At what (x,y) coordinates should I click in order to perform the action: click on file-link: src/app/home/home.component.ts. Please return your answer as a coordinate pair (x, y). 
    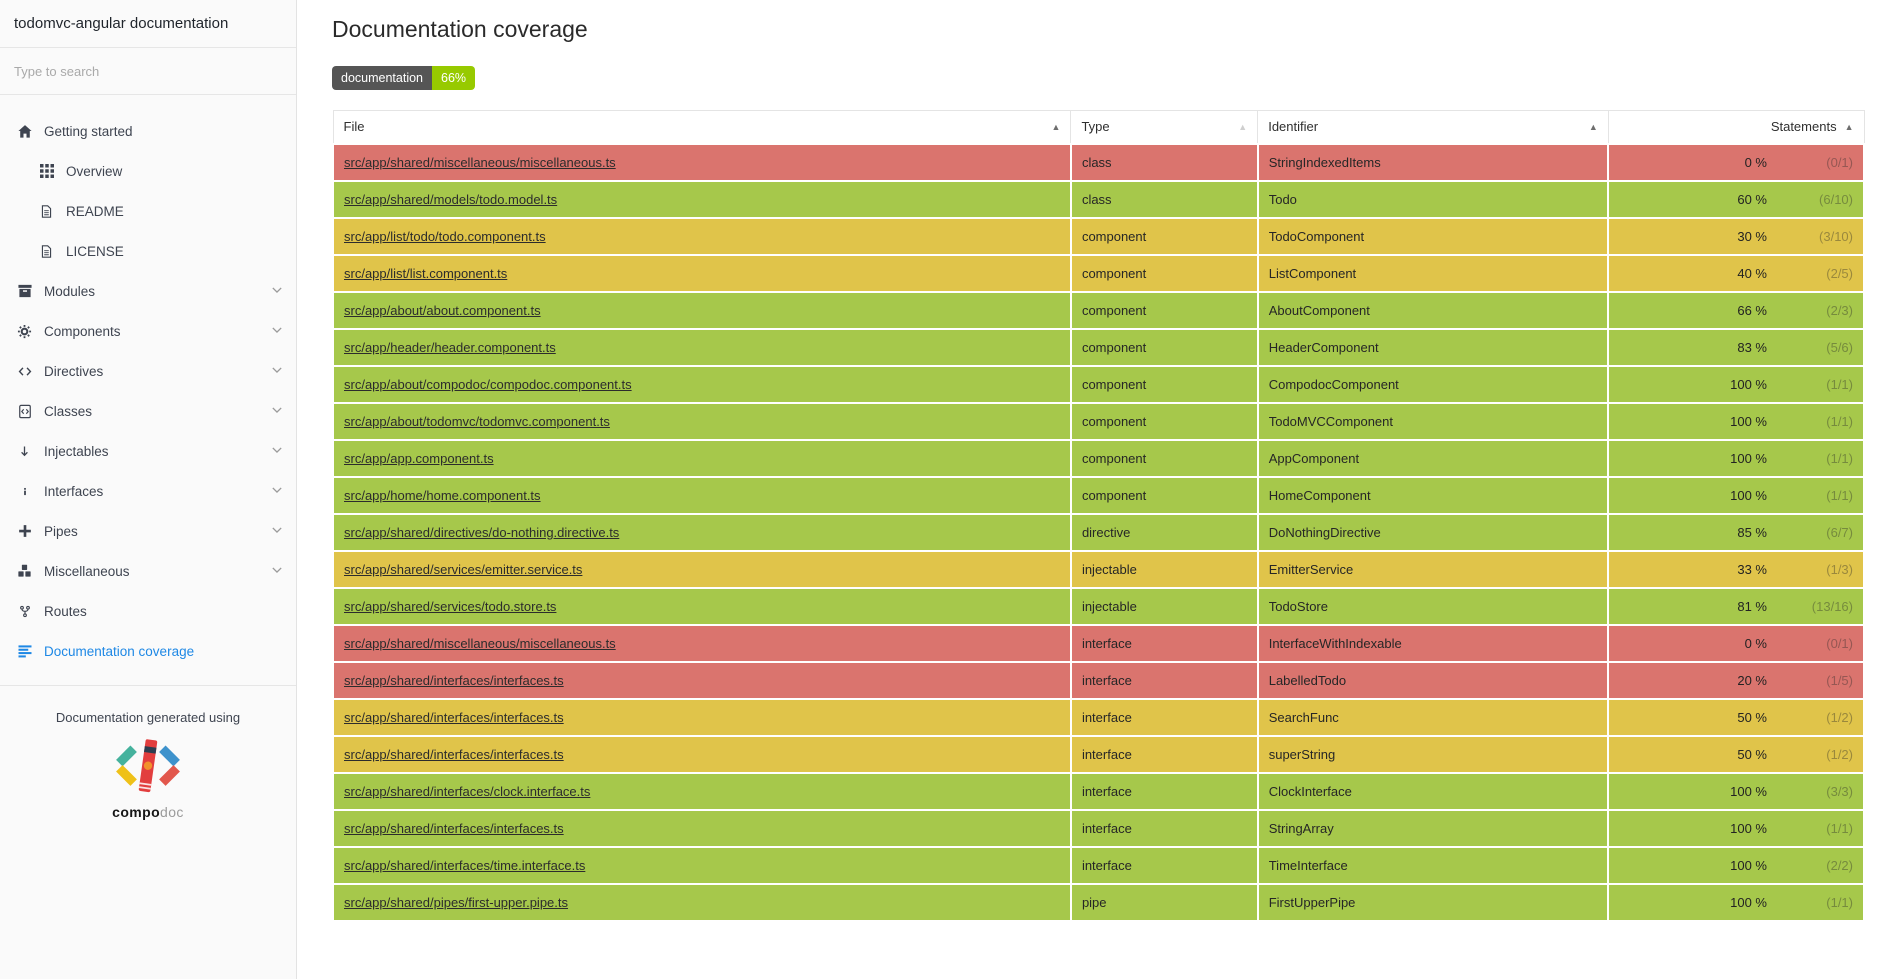
    Looking at the image, I should click on (442, 495).